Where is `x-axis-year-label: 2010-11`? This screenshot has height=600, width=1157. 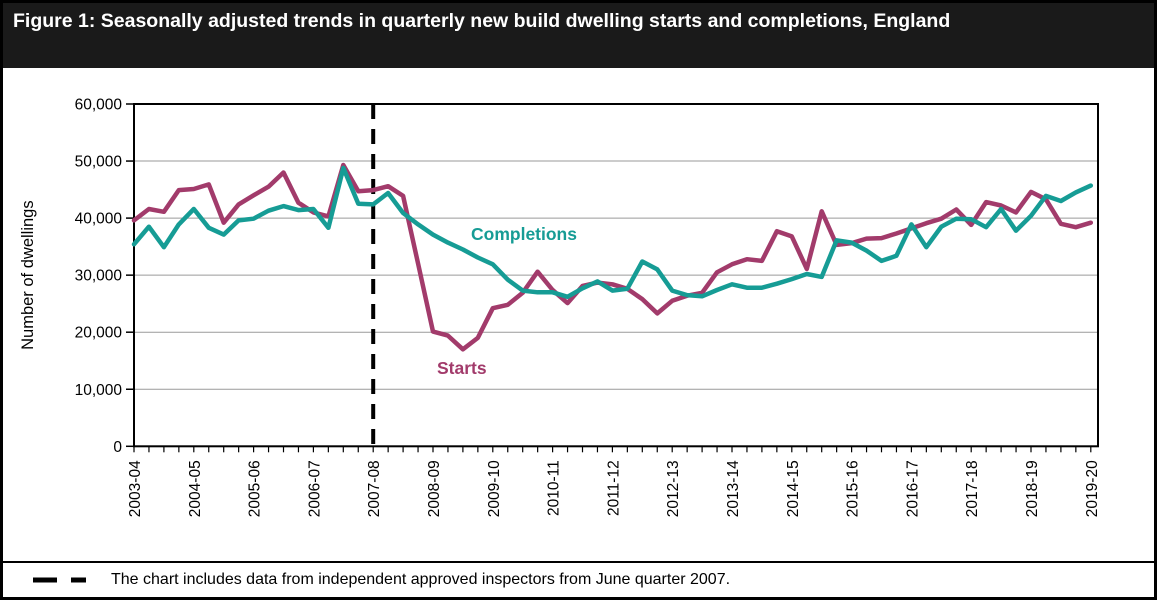
x-axis-year-label: 2010-11 is located at coordinates (554, 488).